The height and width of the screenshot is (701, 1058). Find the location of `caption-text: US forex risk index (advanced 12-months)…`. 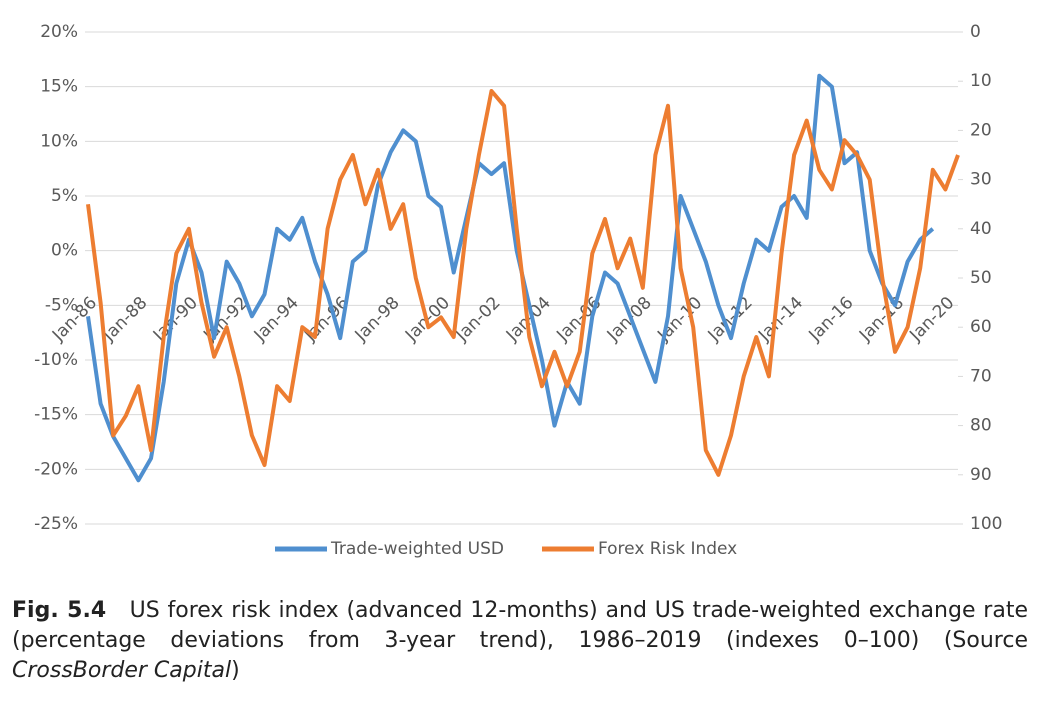

caption-text: US forex risk index (advanced 12-months)… is located at coordinates (520, 625).